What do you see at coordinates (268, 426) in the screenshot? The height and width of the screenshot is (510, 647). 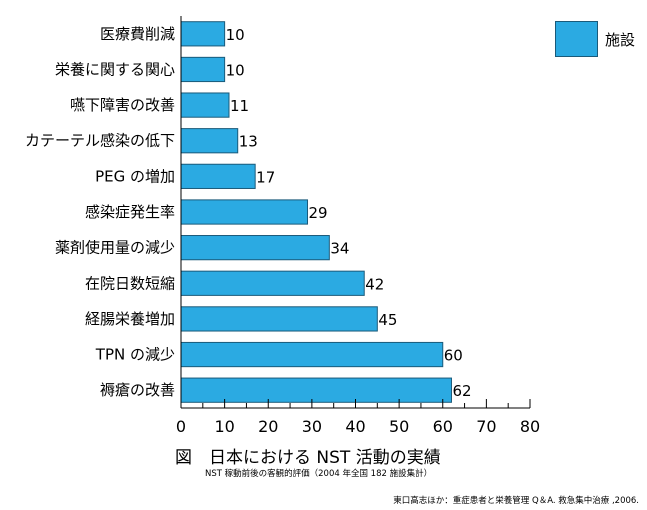 I see `x-tick-label: 20` at bounding box center [268, 426].